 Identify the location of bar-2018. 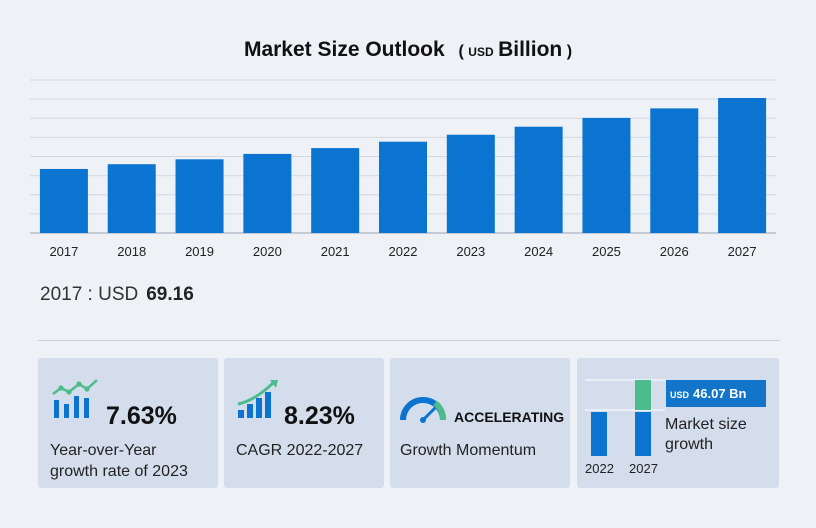
(131, 198).